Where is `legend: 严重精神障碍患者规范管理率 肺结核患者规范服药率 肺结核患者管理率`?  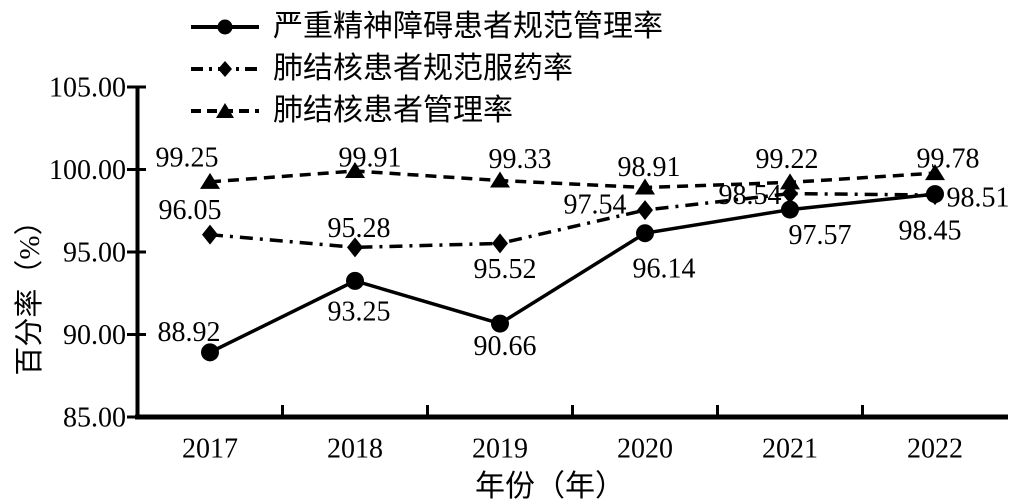 legend: 严重精神障碍患者规范管理率 肺结核患者规范服药率 肺结核患者管理率 is located at coordinates (426, 69).